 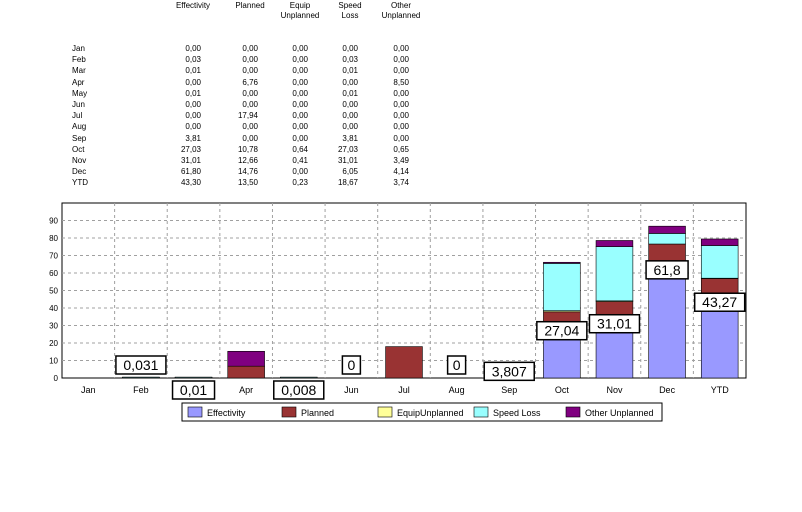 What do you see at coordinates (79, 160) in the screenshot?
I see `table-row-label: Nov` at bounding box center [79, 160].